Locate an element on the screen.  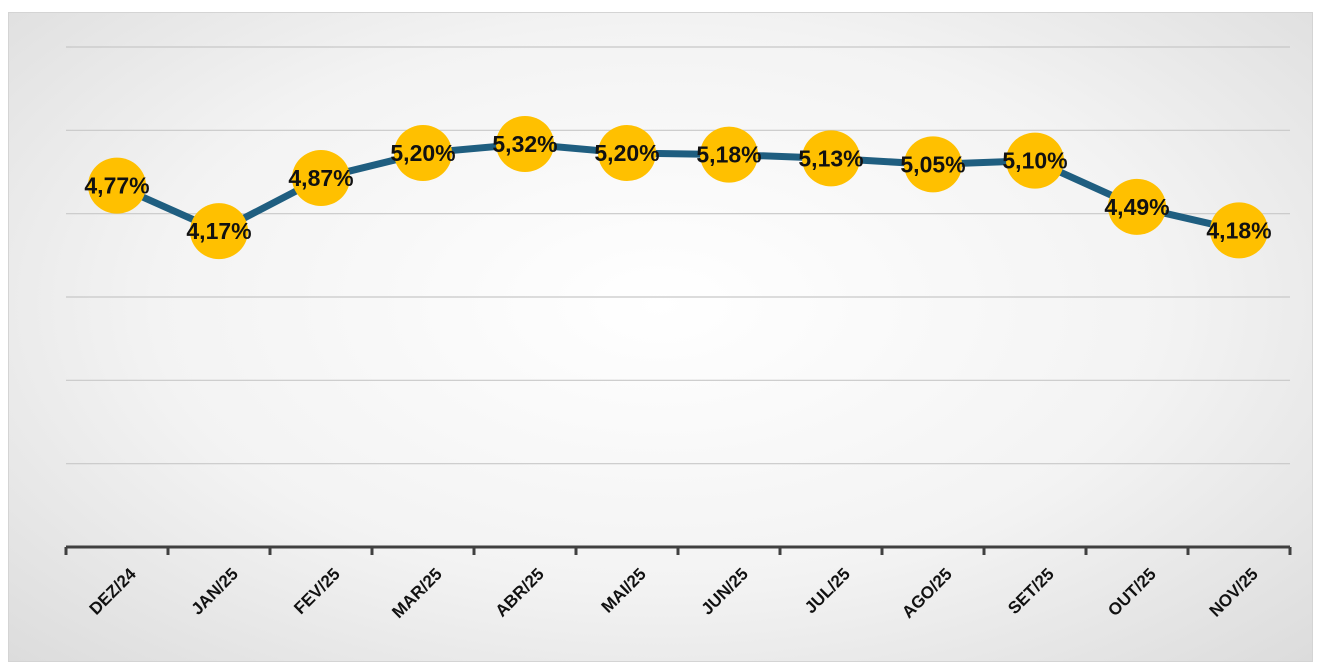
x-tick-label: MAI/25 is located at coordinates (624, 590).